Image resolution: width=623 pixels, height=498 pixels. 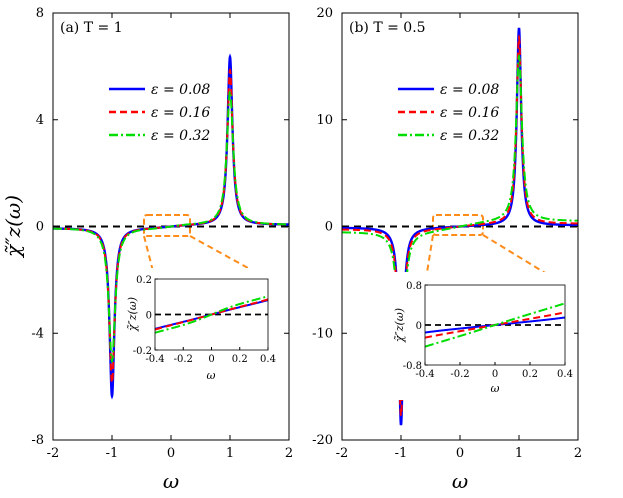 What do you see at coordinates (37, 333) in the screenshot?
I see `y-tick-label: -4` at bounding box center [37, 333].